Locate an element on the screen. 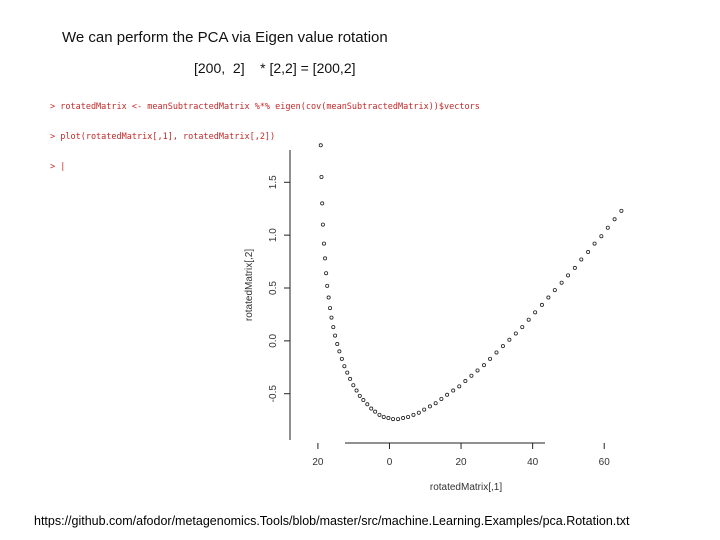  y-axis-ticks: -0.5 0.0 0.5 1.0 1.5 is located at coordinates (279, 288).